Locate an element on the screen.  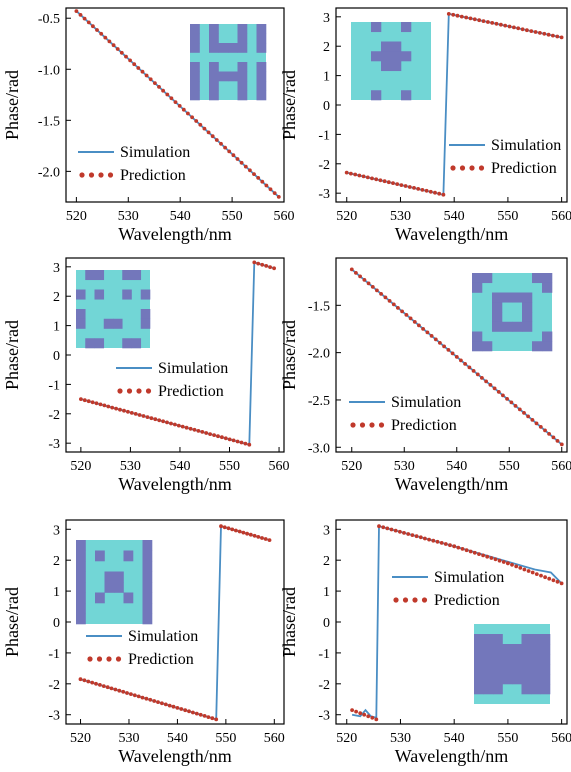
y-tick-label: -2 is located at coordinates (54, 415).